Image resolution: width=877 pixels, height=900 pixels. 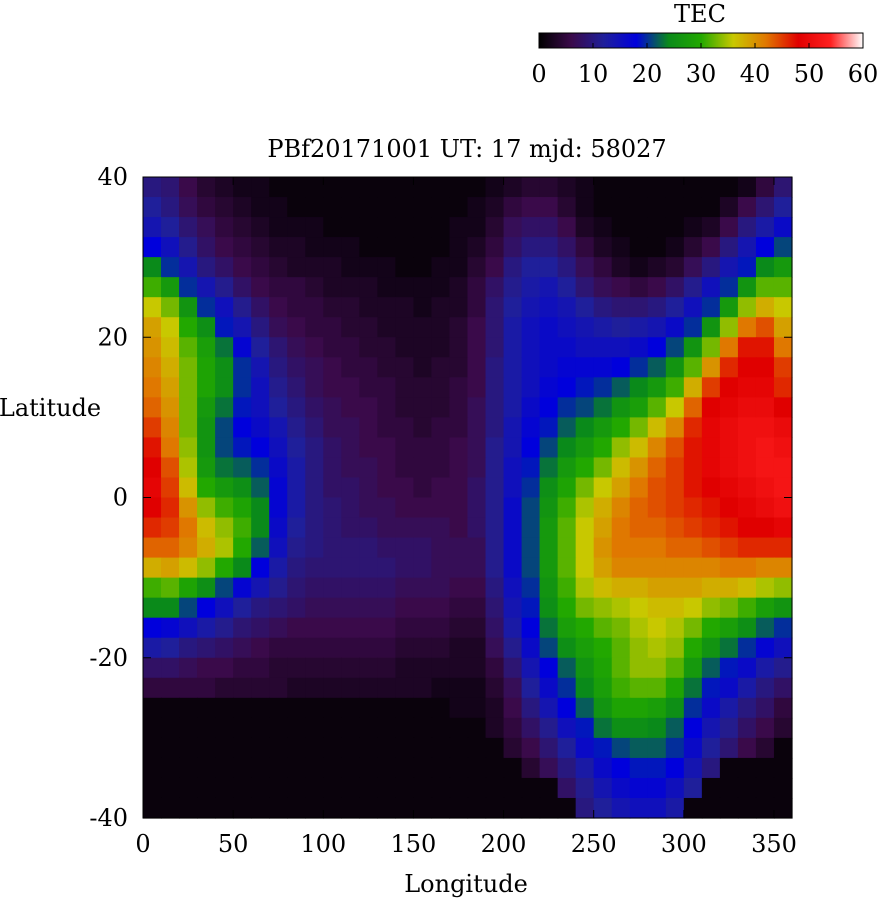 I want to click on colorbar-tick-label: 60, so click(x=862, y=74).